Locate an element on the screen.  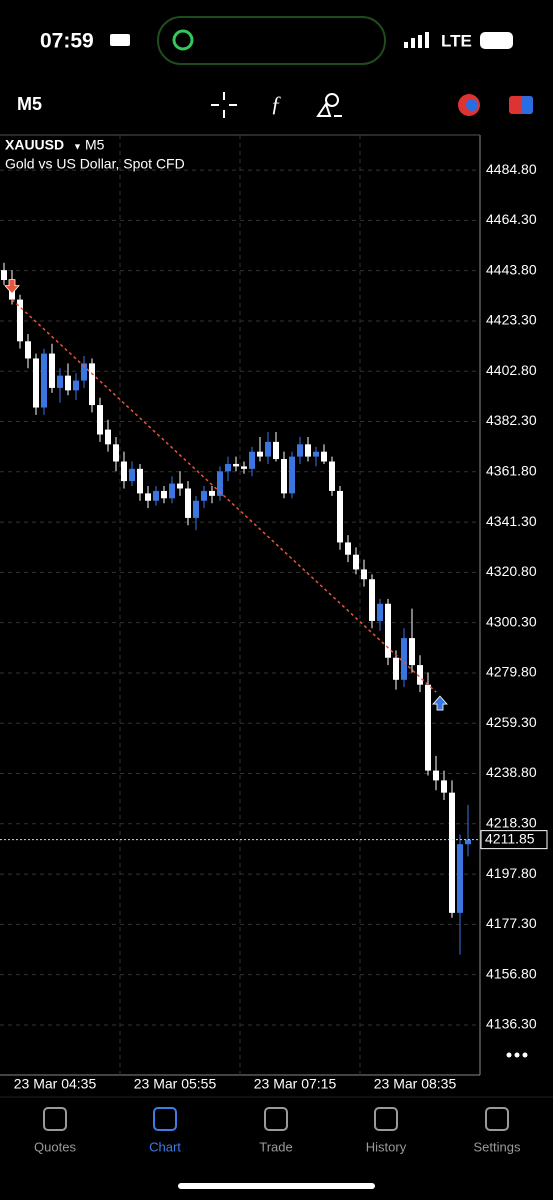
tab-label: Trade is located at coordinates (275, 1146).